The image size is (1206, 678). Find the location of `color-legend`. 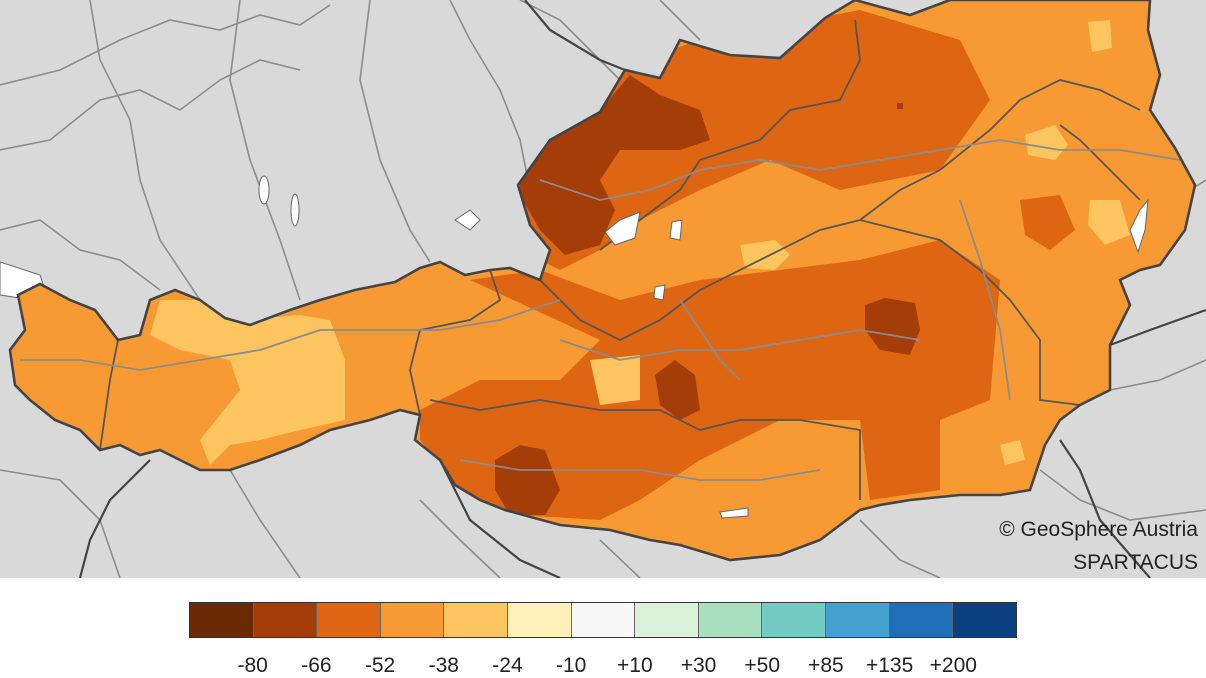

color-legend is located at coordinates (603, 620).